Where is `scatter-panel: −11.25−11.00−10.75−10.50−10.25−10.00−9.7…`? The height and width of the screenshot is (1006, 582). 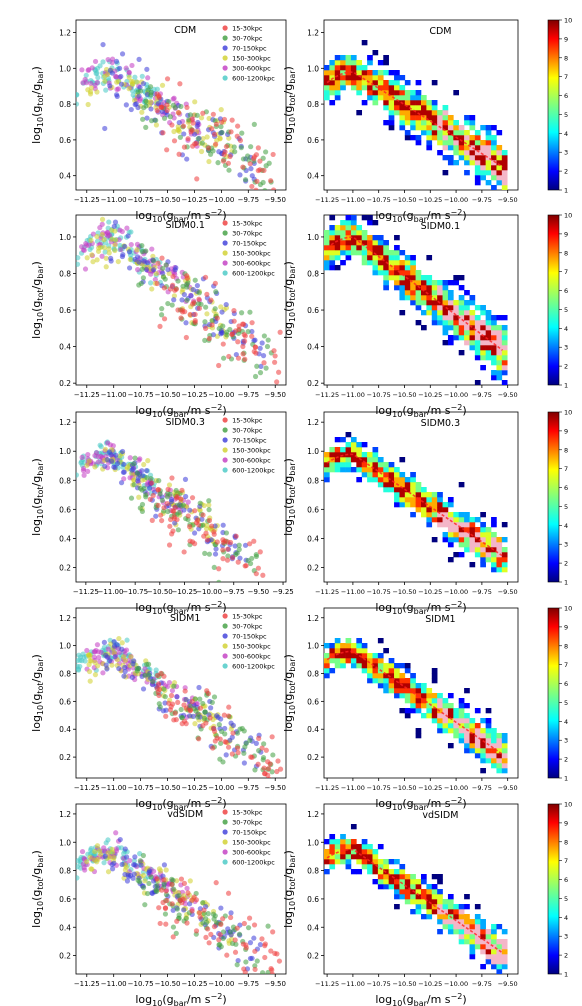 scatter-panel: −11.25−11.00−10.75−10.50−10.25−10.00−9.7… is located at coordinates (158, 316).